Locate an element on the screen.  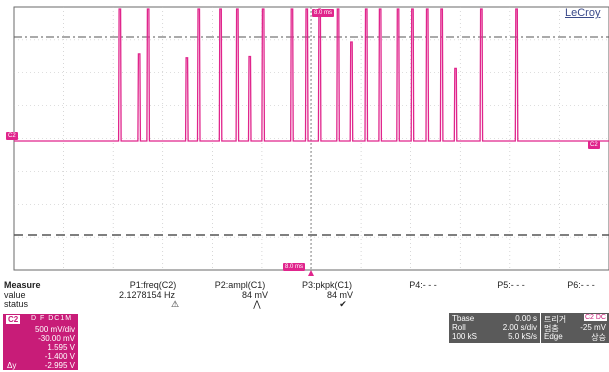
measure-p5-header: P5:- - - is located at coordinates (511, 285).